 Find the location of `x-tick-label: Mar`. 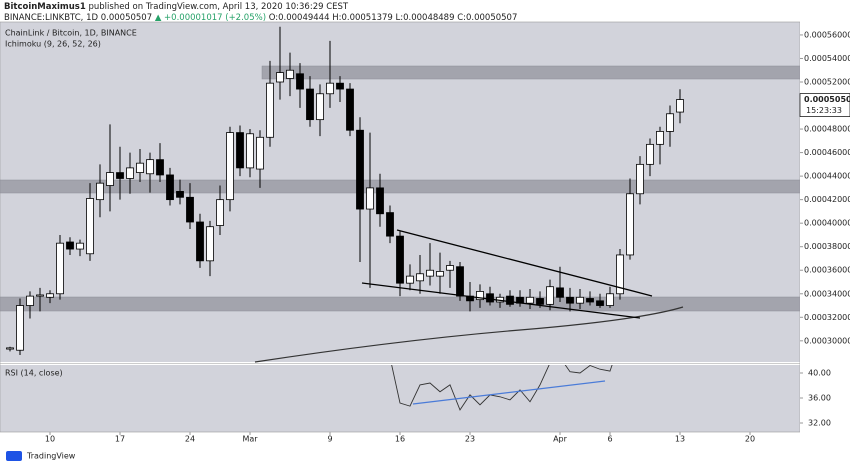

x-tick-label: Mar is located at coordinates (250, 439).